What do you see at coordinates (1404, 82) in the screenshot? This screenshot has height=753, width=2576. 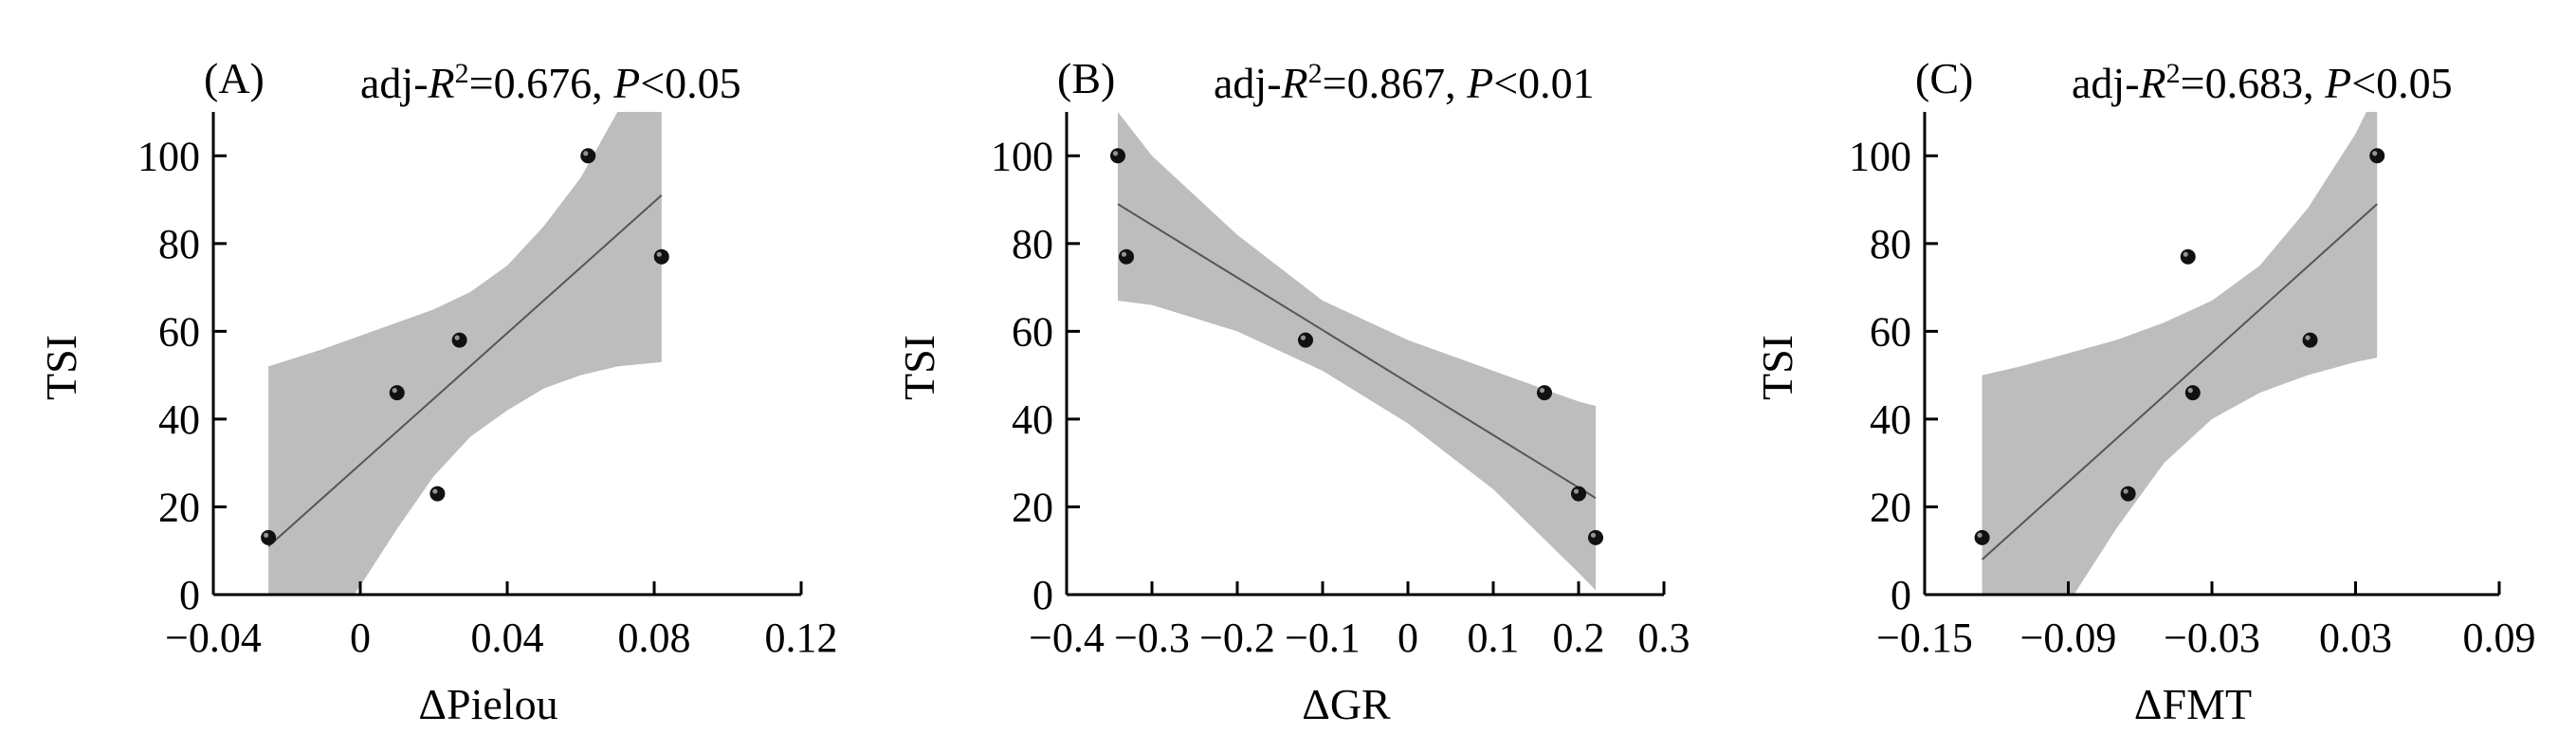 I see `stat-annotation: adj-R2=0.867, P<0.01` at bounding box center [1404, 82].